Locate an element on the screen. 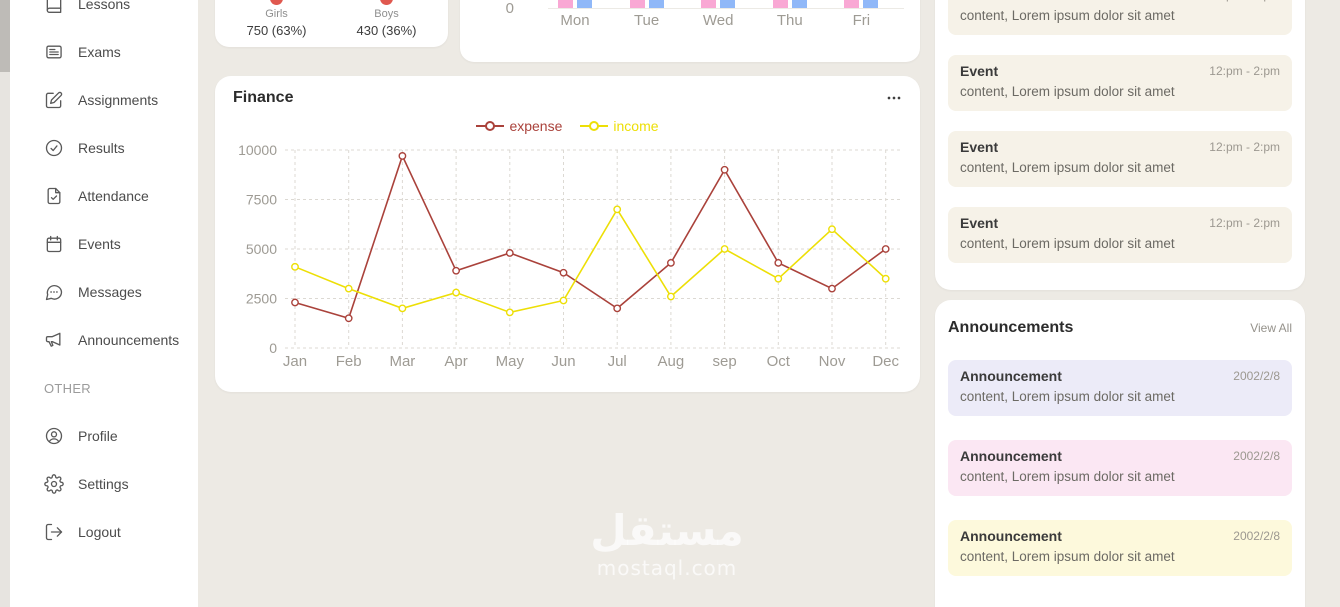 The height and width of the screenshot is (607, 1340). attendance-chart-card: 0 Mon Tue Wed Thu Fri is located at coordinates (690, 31).